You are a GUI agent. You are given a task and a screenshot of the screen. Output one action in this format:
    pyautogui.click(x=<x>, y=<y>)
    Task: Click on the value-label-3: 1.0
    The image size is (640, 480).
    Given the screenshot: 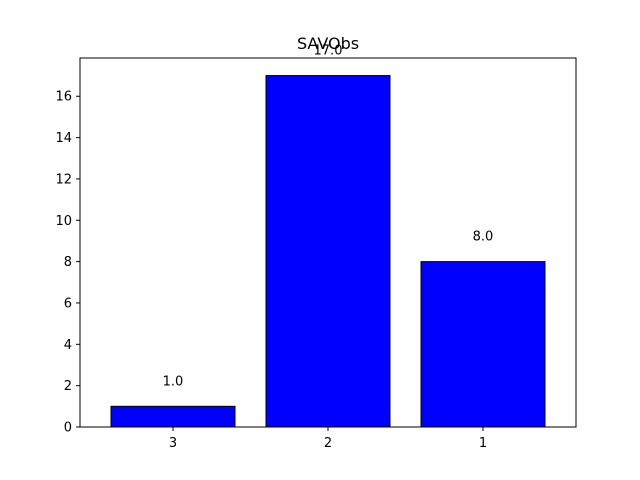 What is the action you would take?
    pyautogui.click(x=173, y=381)
    